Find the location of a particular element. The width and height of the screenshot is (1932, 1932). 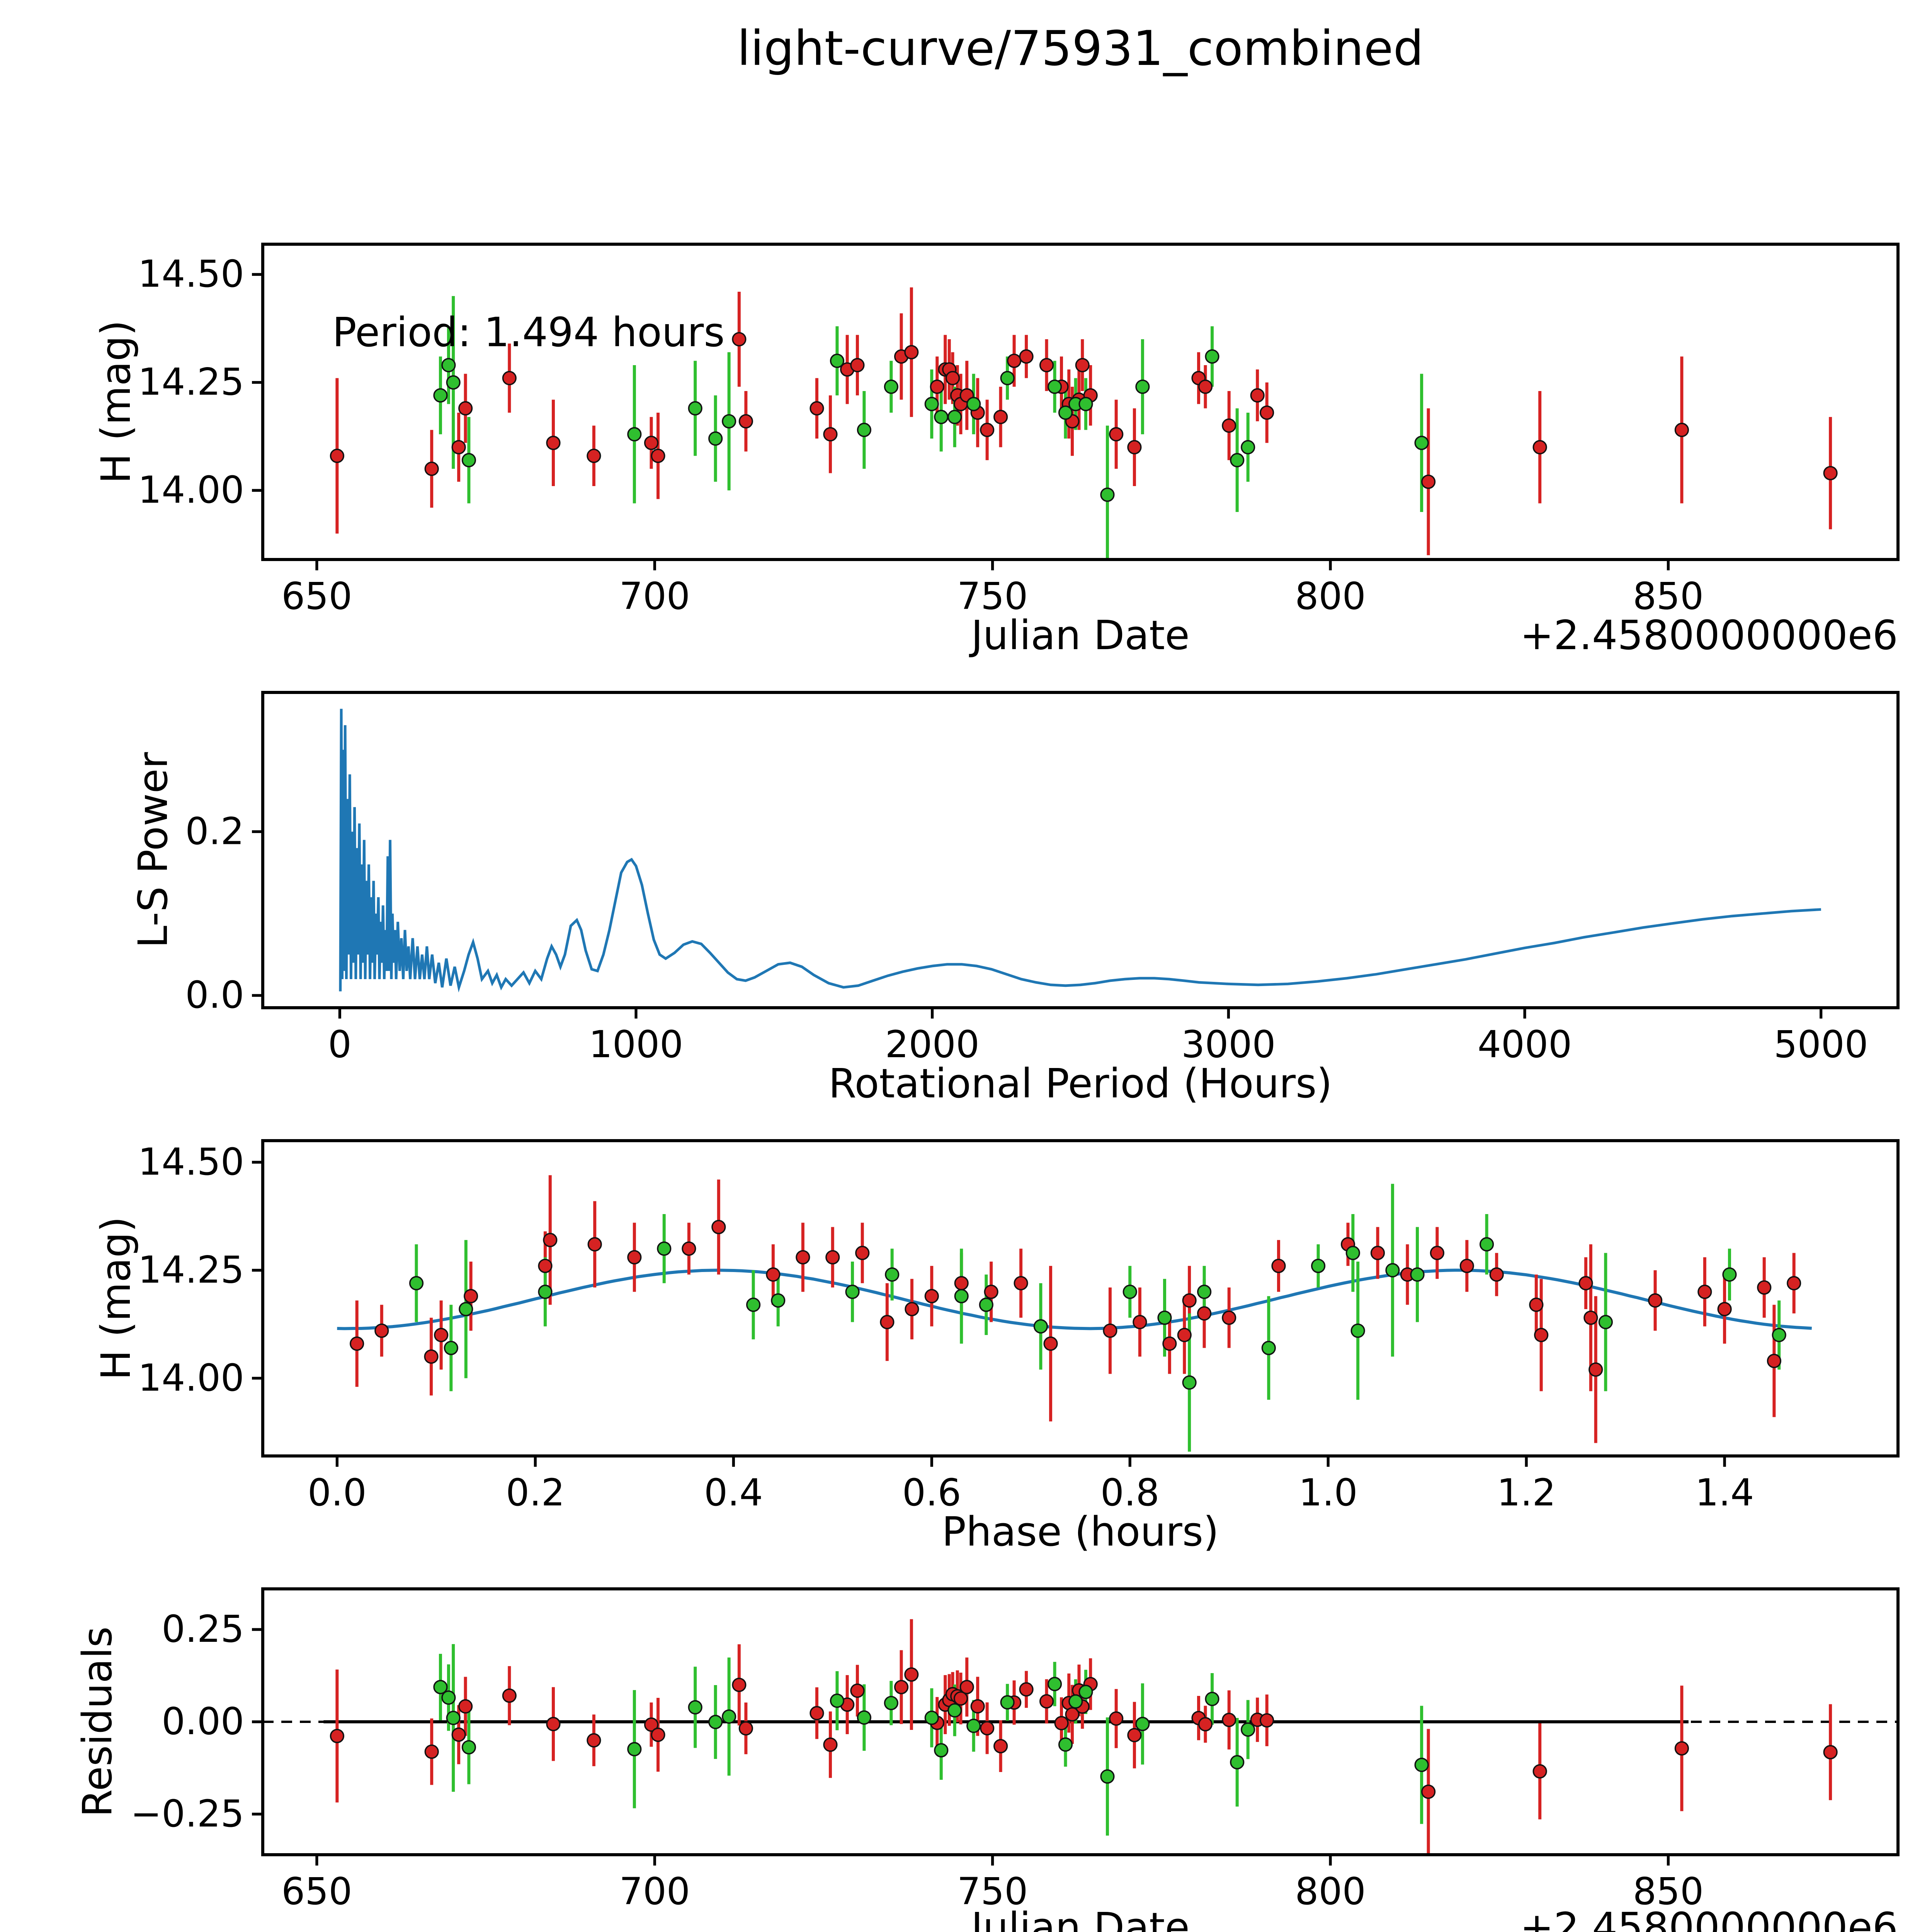

phase-xlabel: Phase (hours) is located at coordinates (1080, 1533).